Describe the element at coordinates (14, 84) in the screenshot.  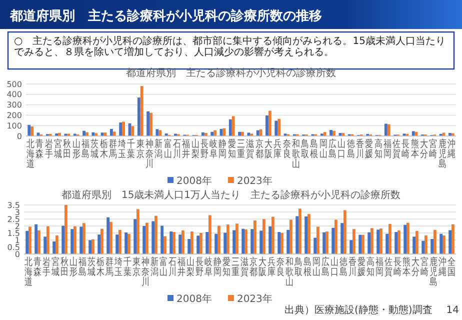
I see `y-tick-label: 500` at that location.